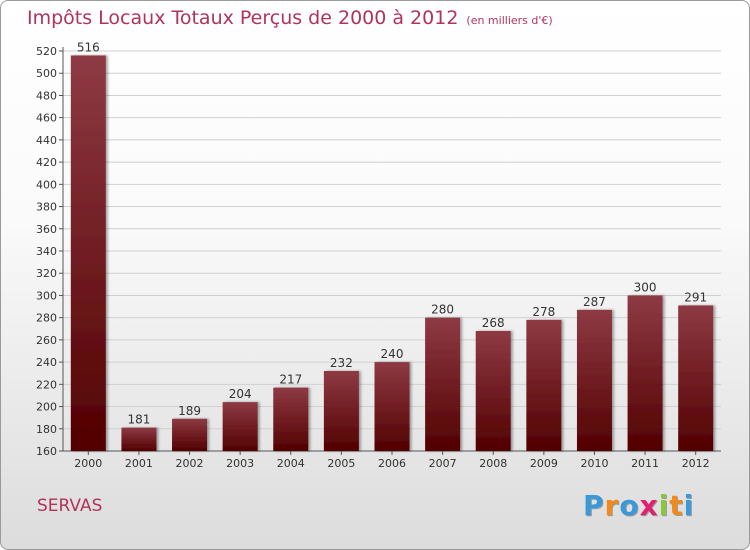 This screenshot has width=750, height=550. I want to click on x-tick-label: 2004, so click(291, 463).